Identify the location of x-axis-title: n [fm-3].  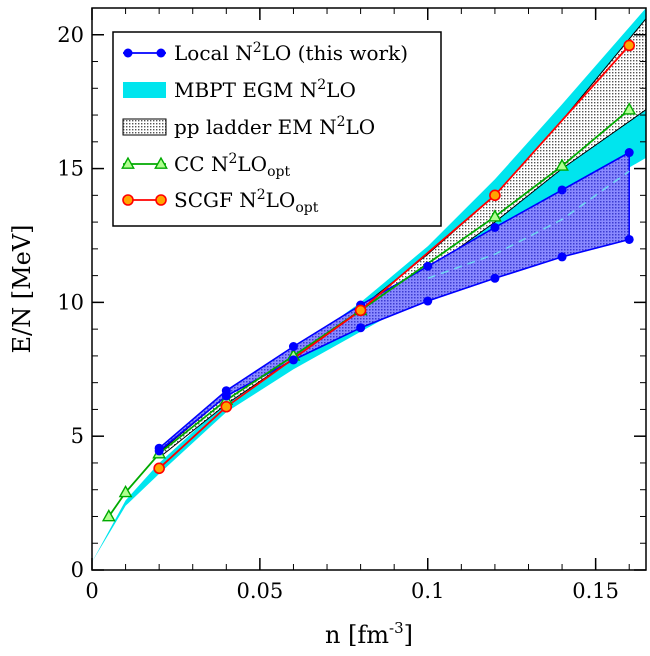
(369, 634).